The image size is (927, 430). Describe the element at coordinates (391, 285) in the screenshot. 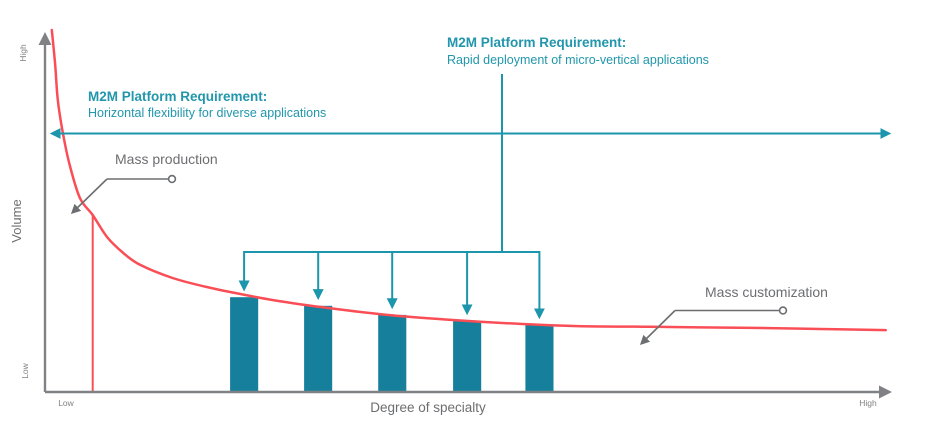

I see `bar-connector-layer` at that location.